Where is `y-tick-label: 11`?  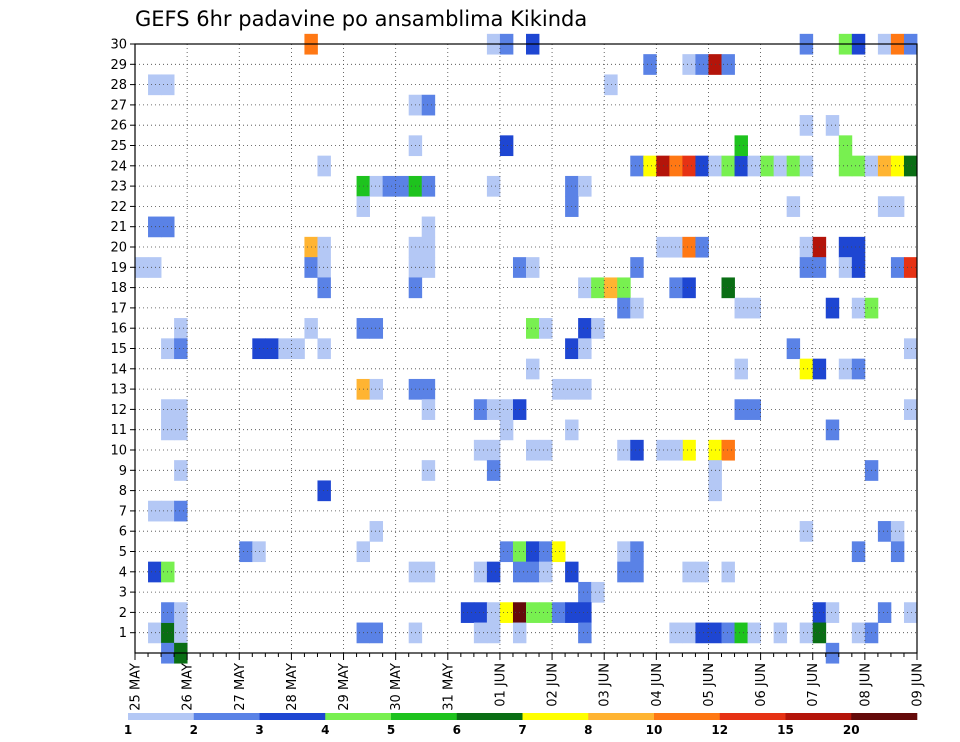 y-tick-label: 11 is located at coordinates (118, 430).